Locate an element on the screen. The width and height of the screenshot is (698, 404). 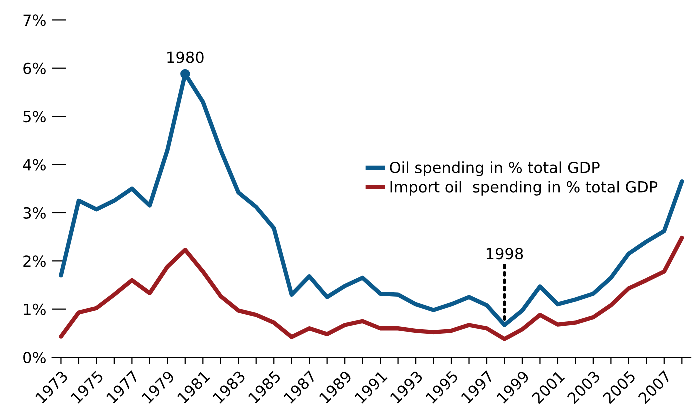
y-tick-label: 6% is located at coordinates (35, 68).